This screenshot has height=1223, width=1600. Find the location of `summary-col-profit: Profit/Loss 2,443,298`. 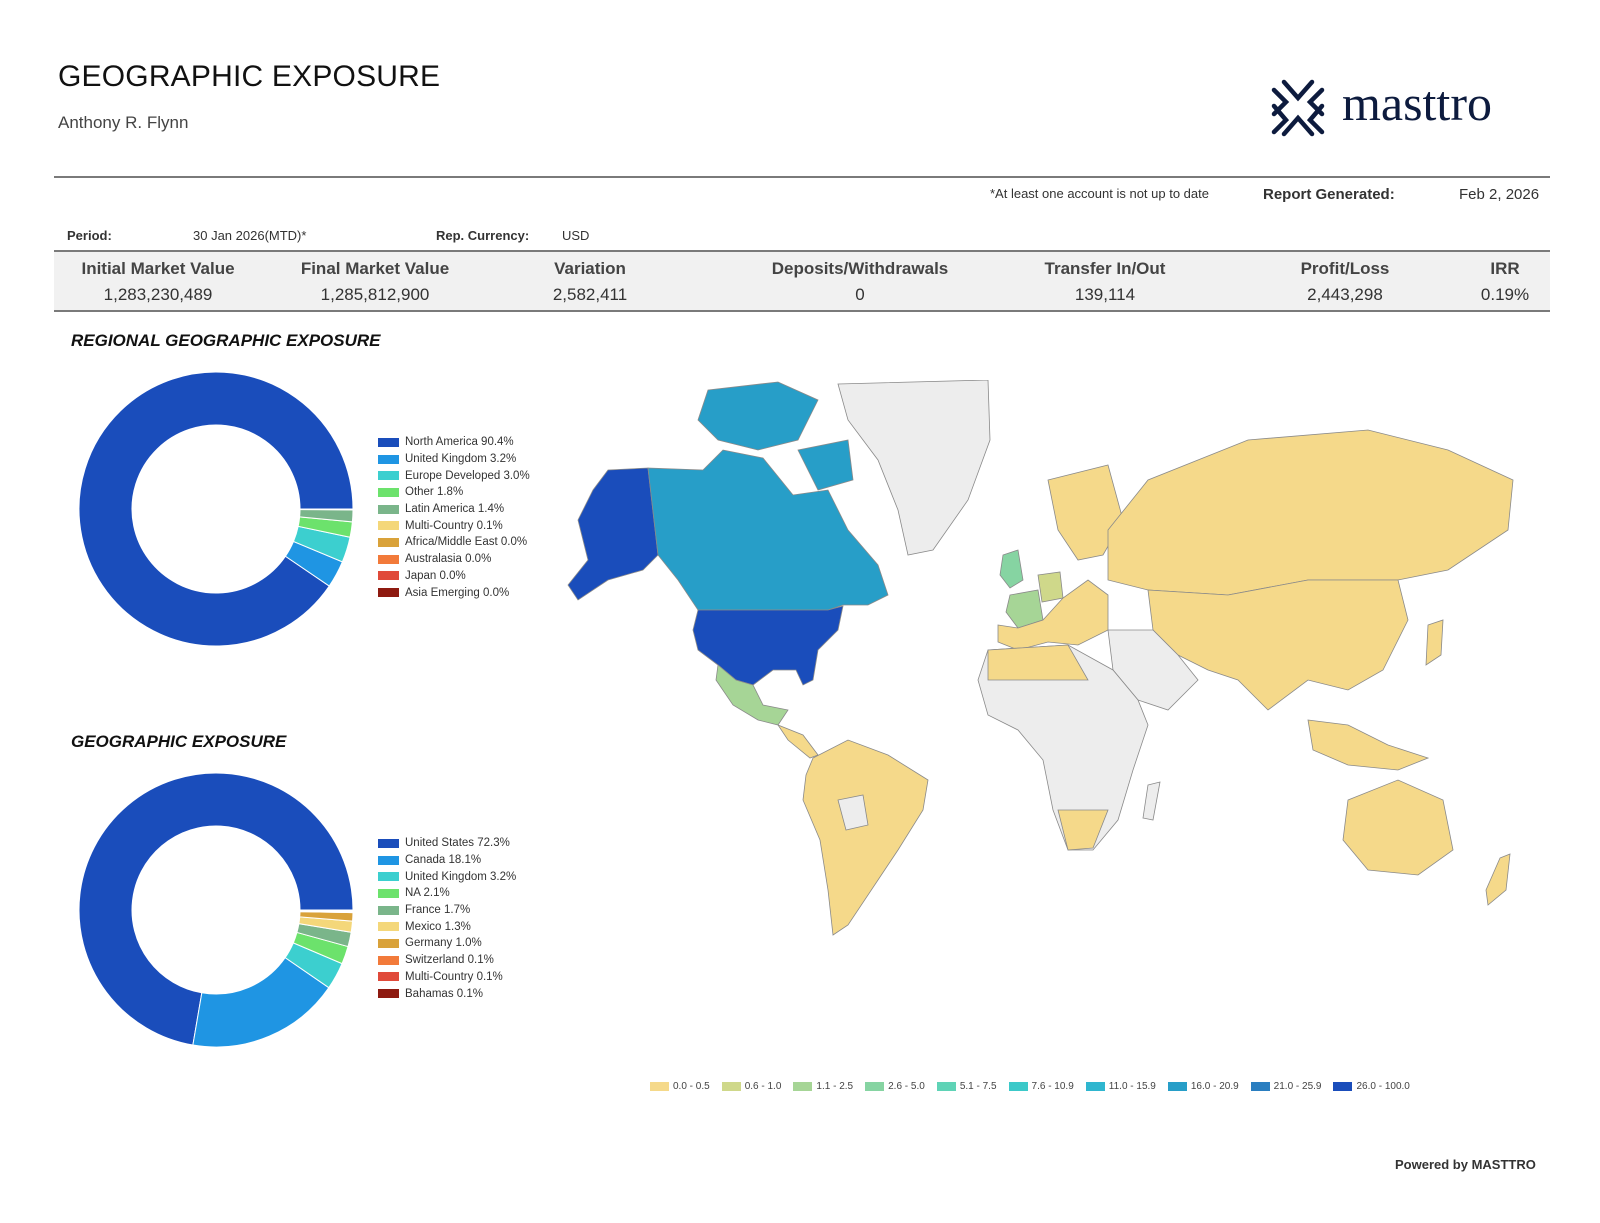

summary-col-profit: Profit/Loss 2,443,298 is located at coordinates (1345, 278).